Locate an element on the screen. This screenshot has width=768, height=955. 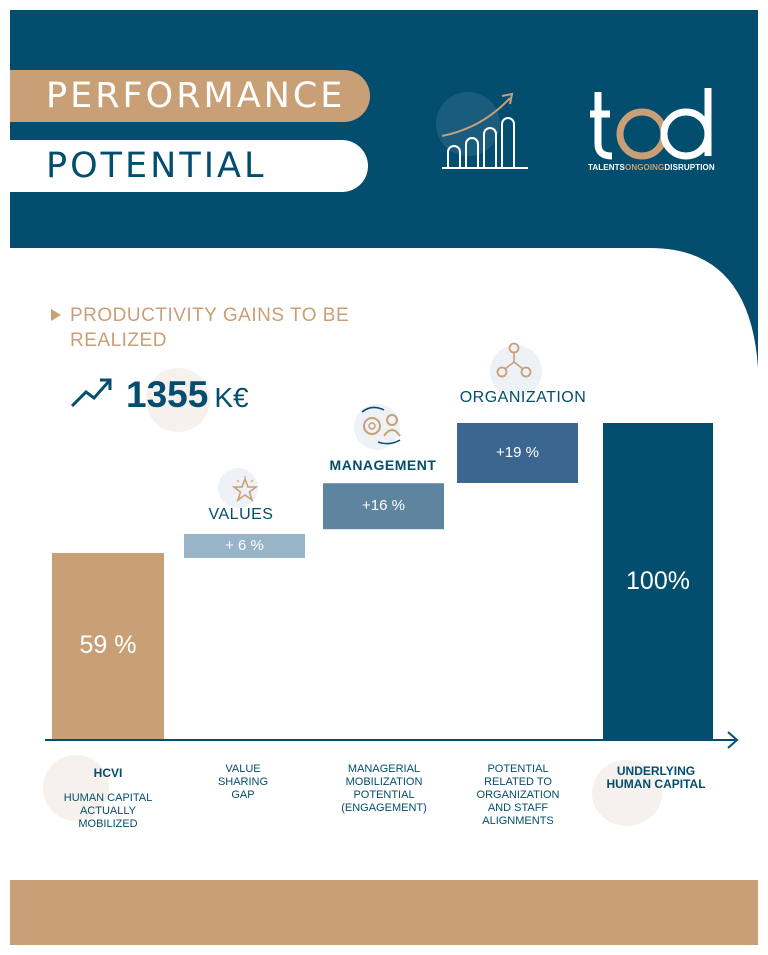
values-icon-circle is located at coordinates (238, 488).